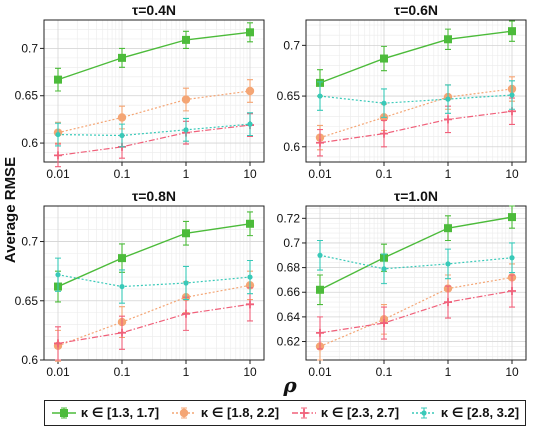 The image size is (540, 432). Describe the element at coordinates (154, 196) in the screenshot. I see `subplot-title: τ=0.8N` at that location.